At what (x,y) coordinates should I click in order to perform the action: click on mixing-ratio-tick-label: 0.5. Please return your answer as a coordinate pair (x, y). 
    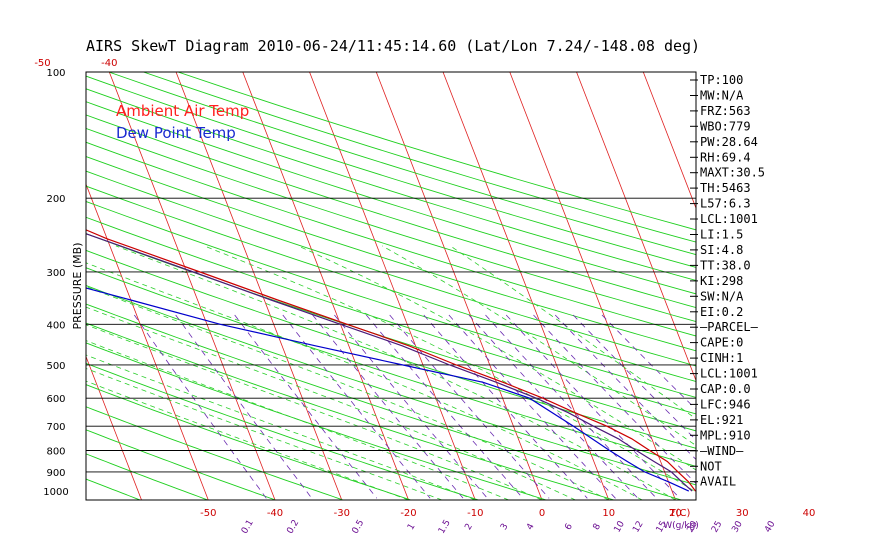
    Looking at the image, I should click on (359, 526).